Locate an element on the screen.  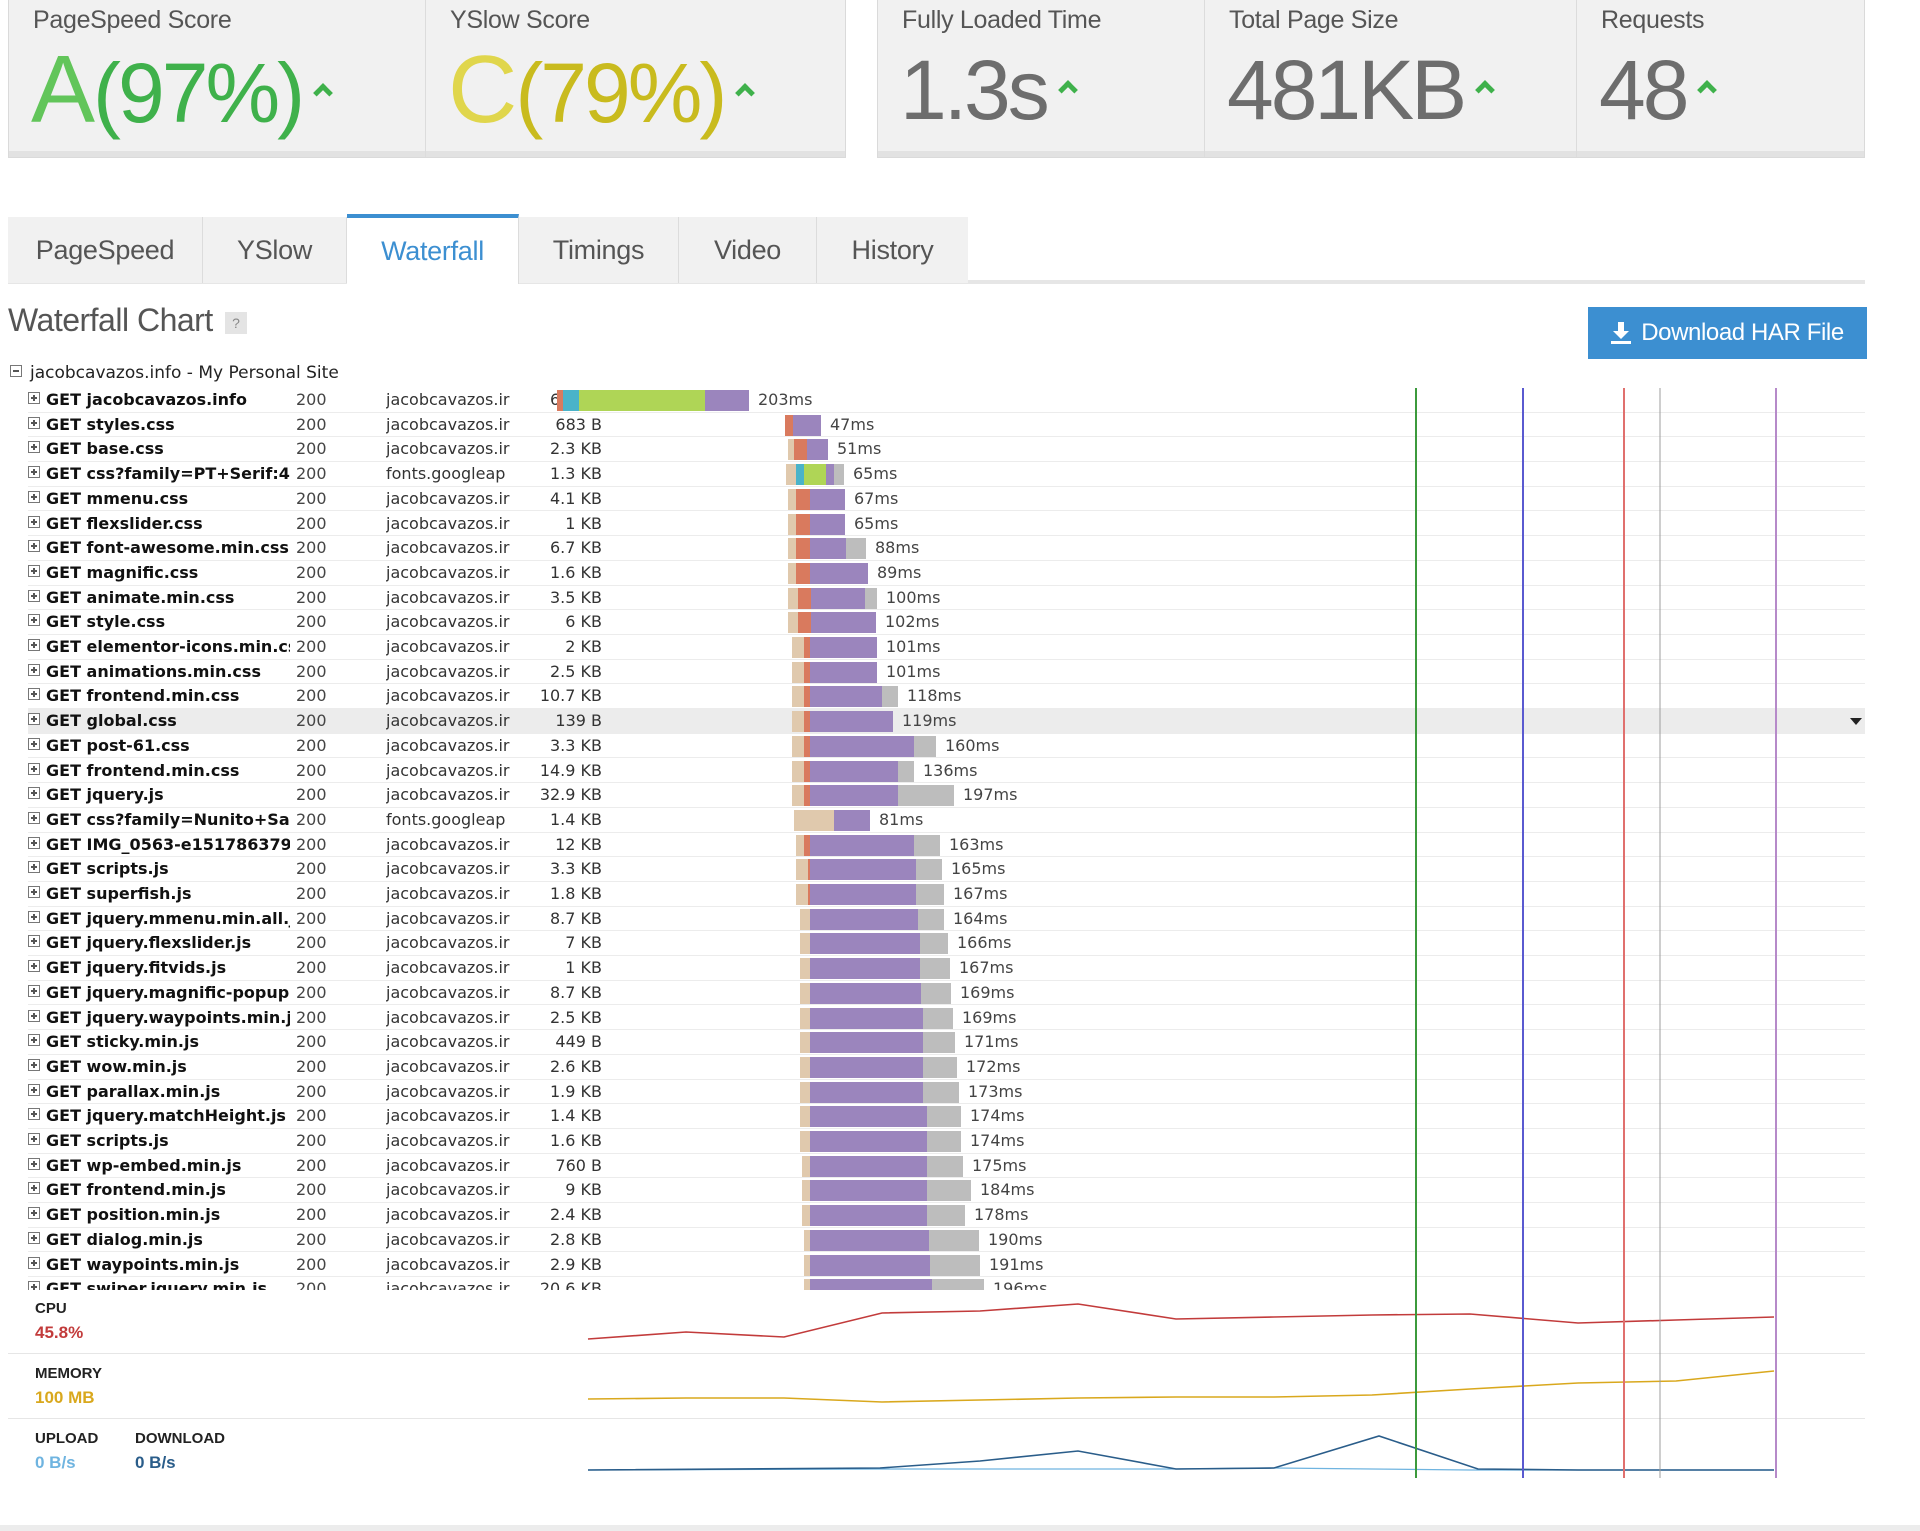
collapse-icon is located at coordinates (16, 371).